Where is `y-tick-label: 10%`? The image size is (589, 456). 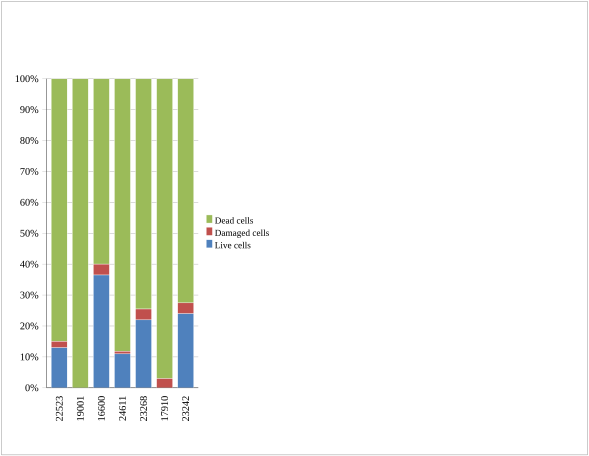
y-tick-label: 10% is located at coordinates (29, 356).